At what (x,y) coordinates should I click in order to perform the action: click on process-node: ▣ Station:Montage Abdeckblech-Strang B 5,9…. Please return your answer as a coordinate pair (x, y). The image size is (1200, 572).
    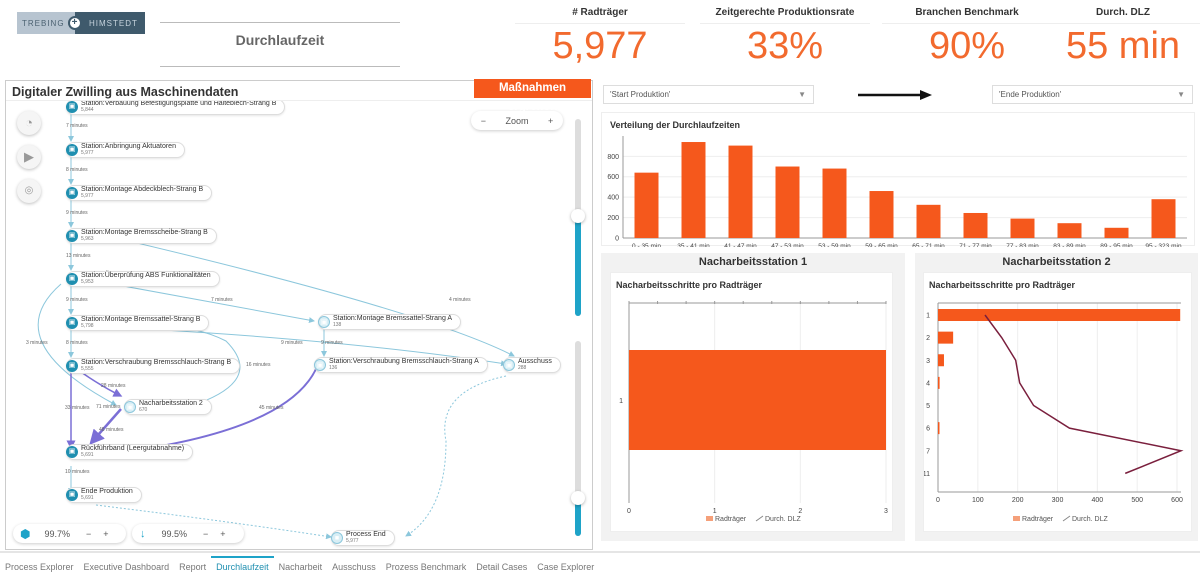
    Looking at the image, I should click on (139, 193).